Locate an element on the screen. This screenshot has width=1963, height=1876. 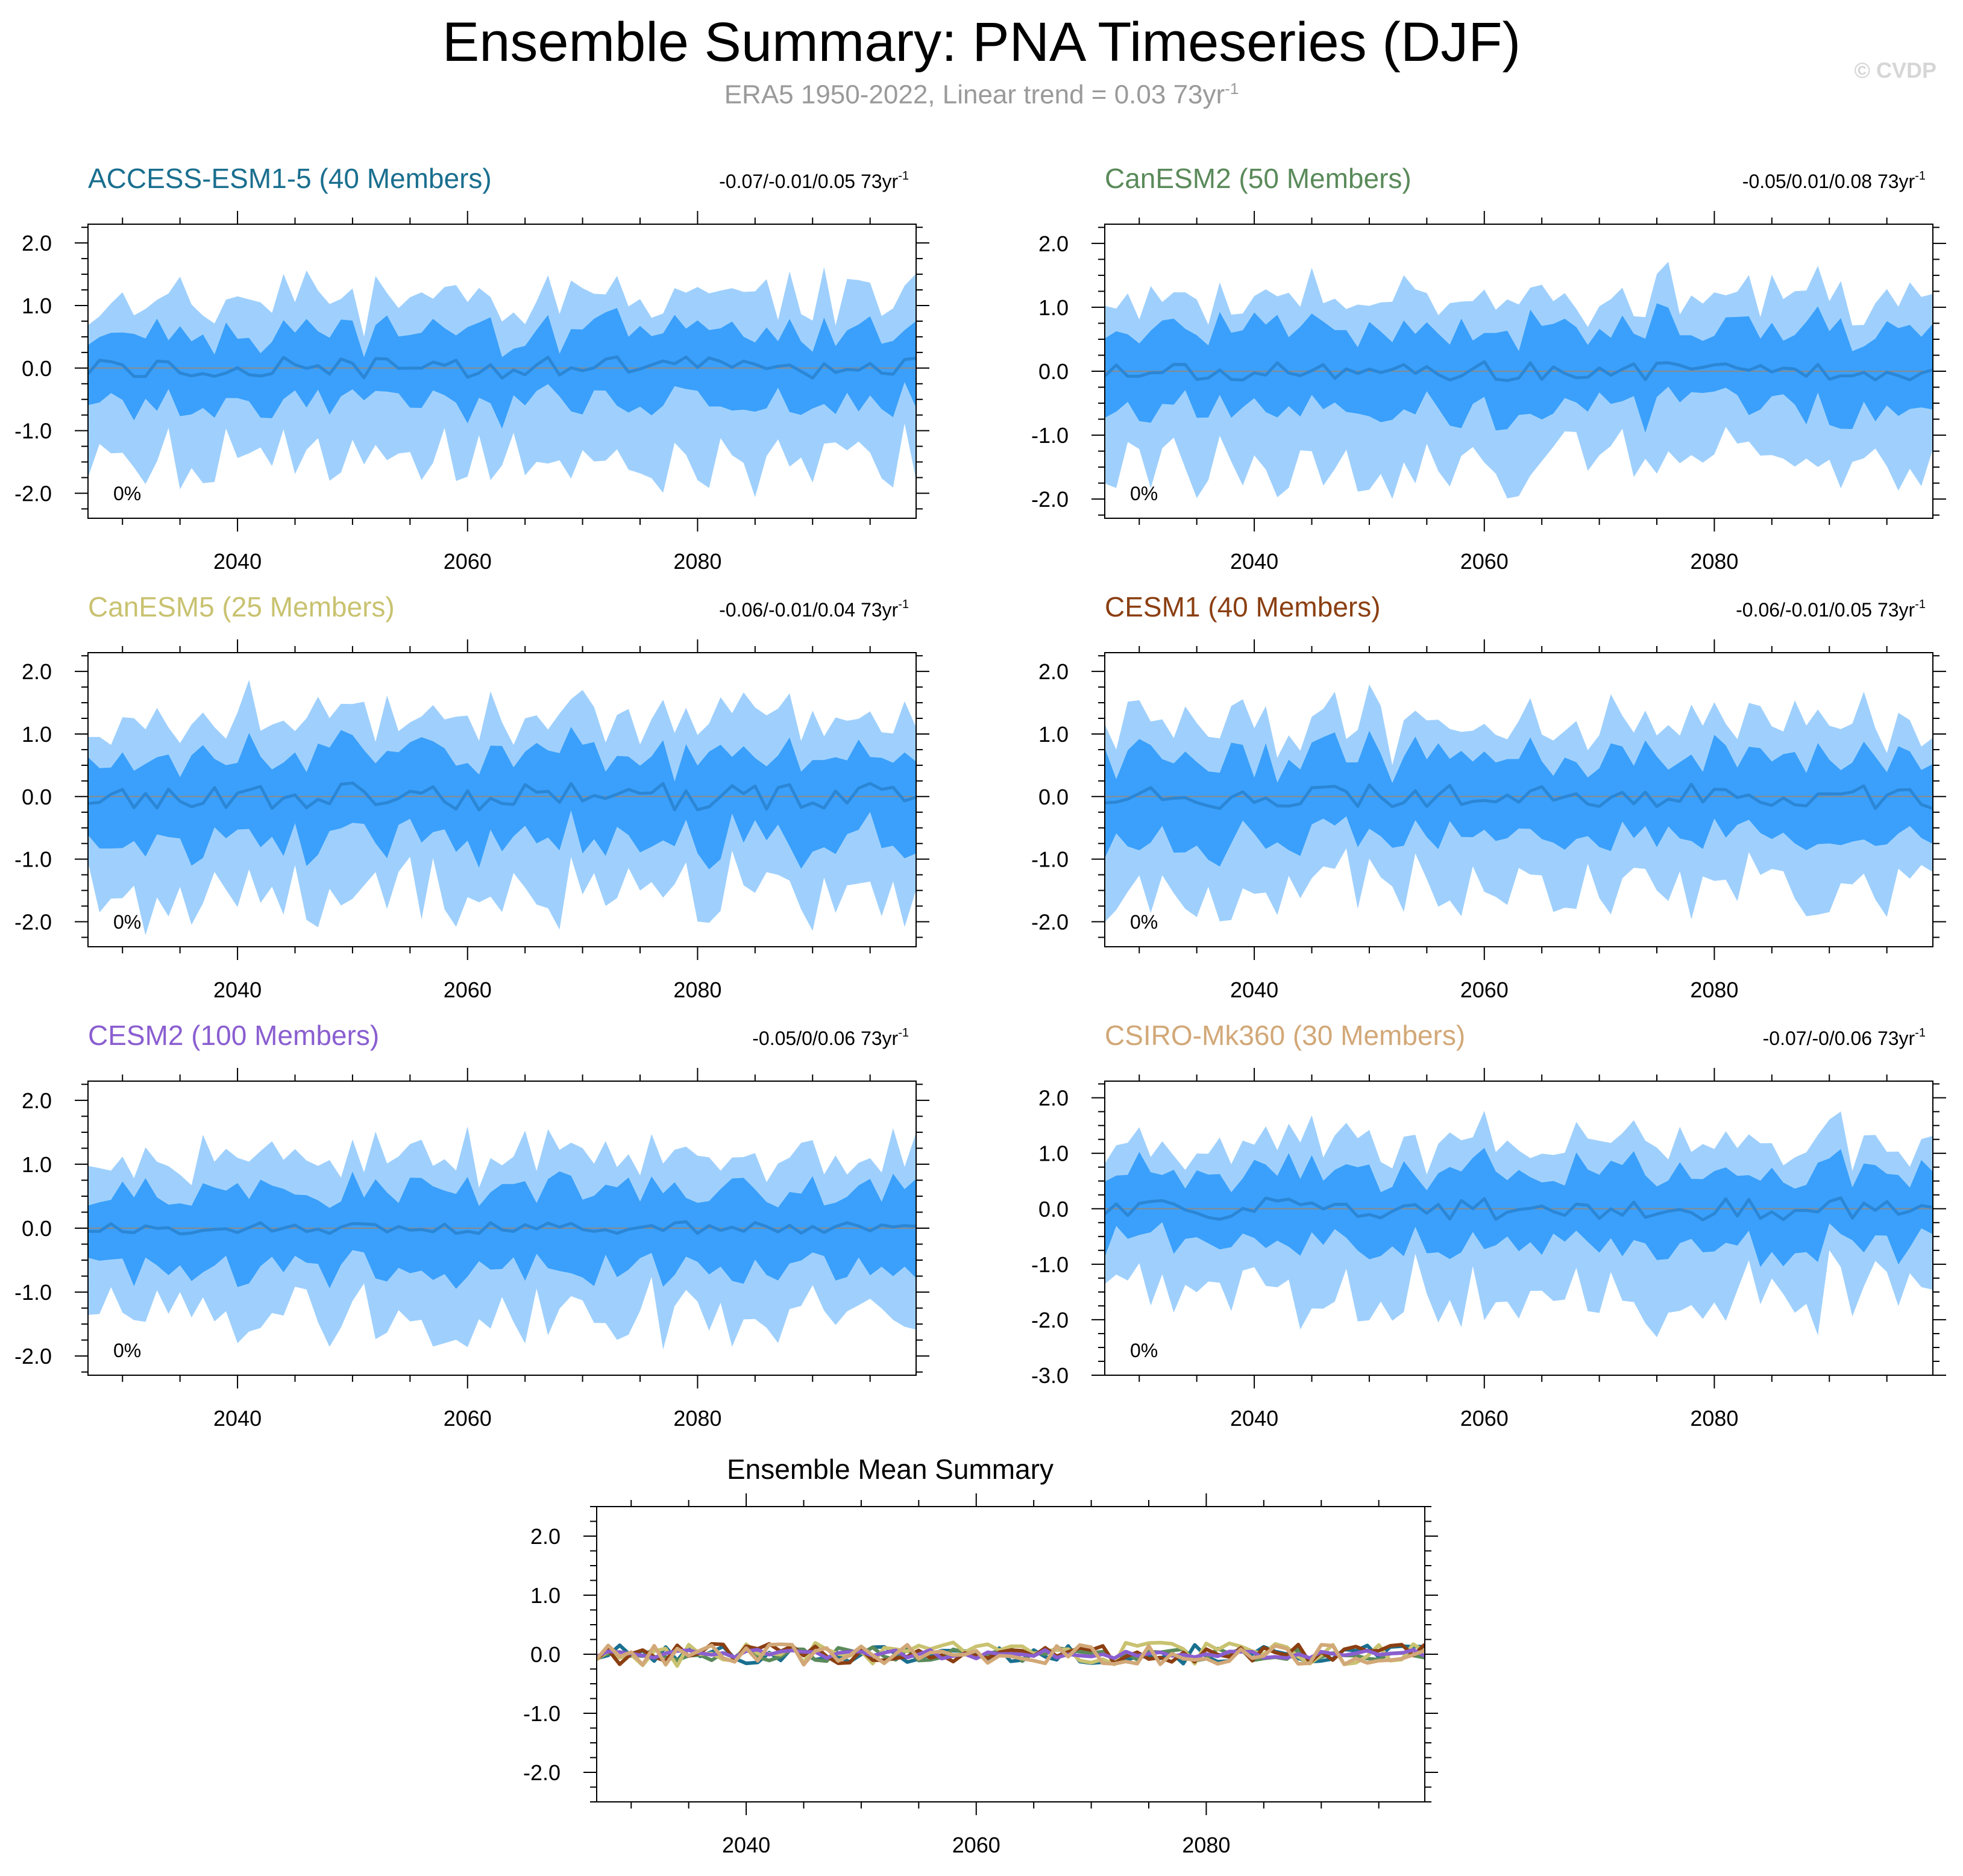
trend-label: -0.05/0.01/0.08 73yr-1 is located at coordinates (1834, 180).